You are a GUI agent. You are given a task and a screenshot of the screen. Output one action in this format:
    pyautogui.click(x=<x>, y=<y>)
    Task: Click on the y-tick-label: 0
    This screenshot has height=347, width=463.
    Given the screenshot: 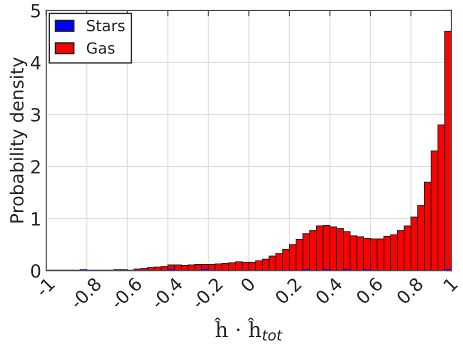 What is the action you would take?
    pyautogui.click(x=35, y=271)
    